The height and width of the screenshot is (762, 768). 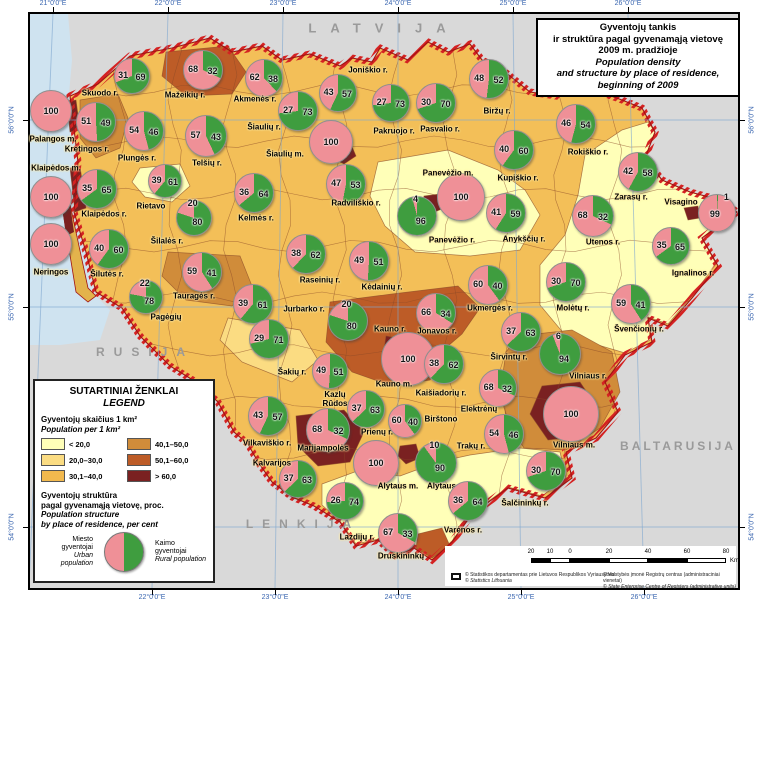 What do you see at coordinates (124, 391) in the screenshot?
I see `legend-title-lt: SUTARTINIAI ŽENKLAI` at bounding box center [124, 391].